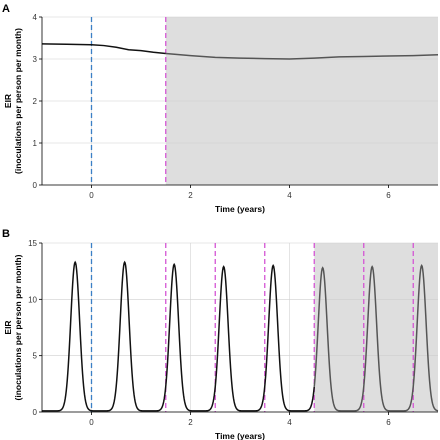 Image resolution: width=440 pixels, height=440 pixels. I want to click on panel-a-series-line-before, so click(103, 49).